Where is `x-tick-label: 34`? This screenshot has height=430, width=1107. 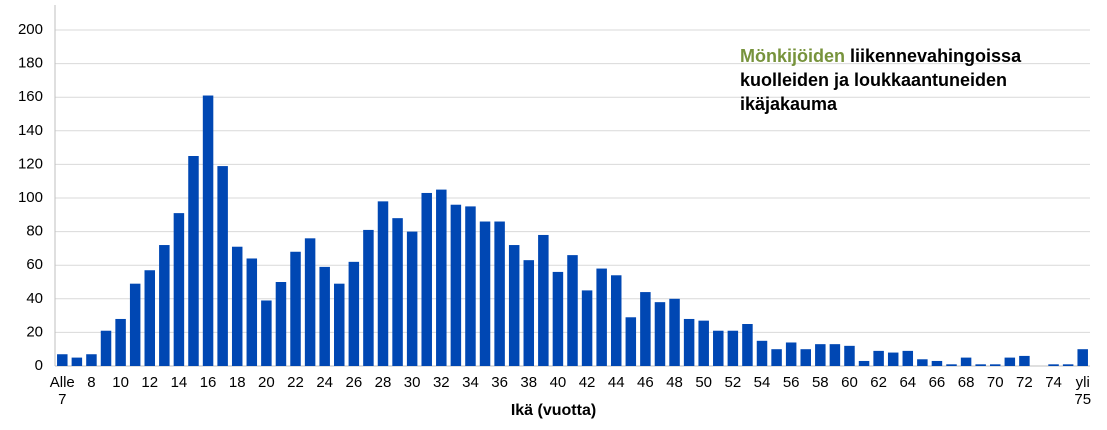
x-tick-label: 34 is located at coordinates (470, 382).